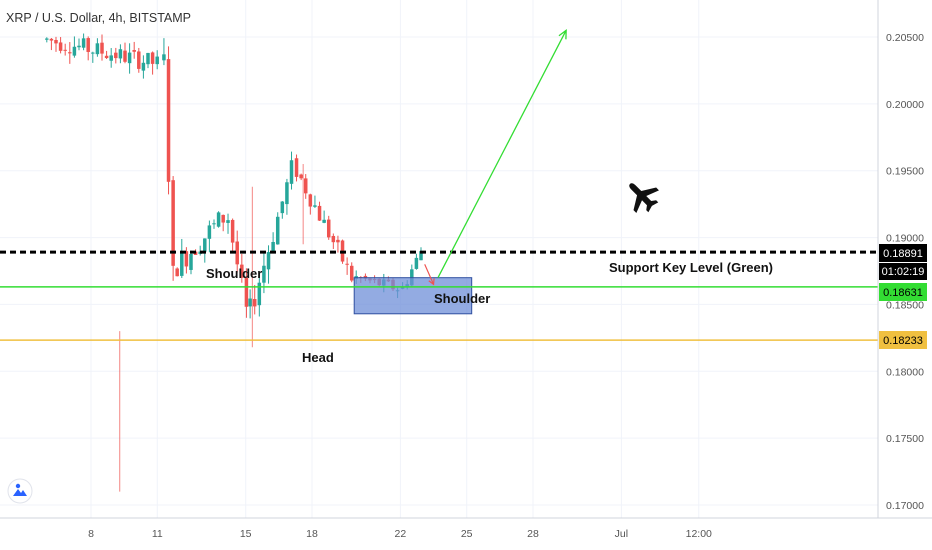  Describe the element at coordinates (905, 105) in the screenshot. I see `price-tick-label: 0.20000` at that location.